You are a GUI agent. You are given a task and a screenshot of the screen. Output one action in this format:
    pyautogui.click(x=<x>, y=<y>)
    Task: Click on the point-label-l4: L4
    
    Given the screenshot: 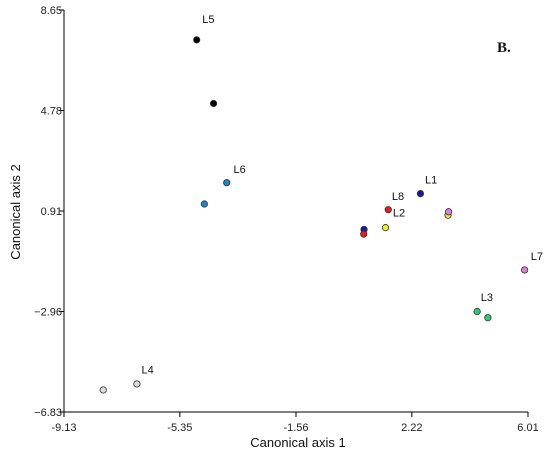 What is the action you would take?
    pyautogui.click(x=148, y=371)
    